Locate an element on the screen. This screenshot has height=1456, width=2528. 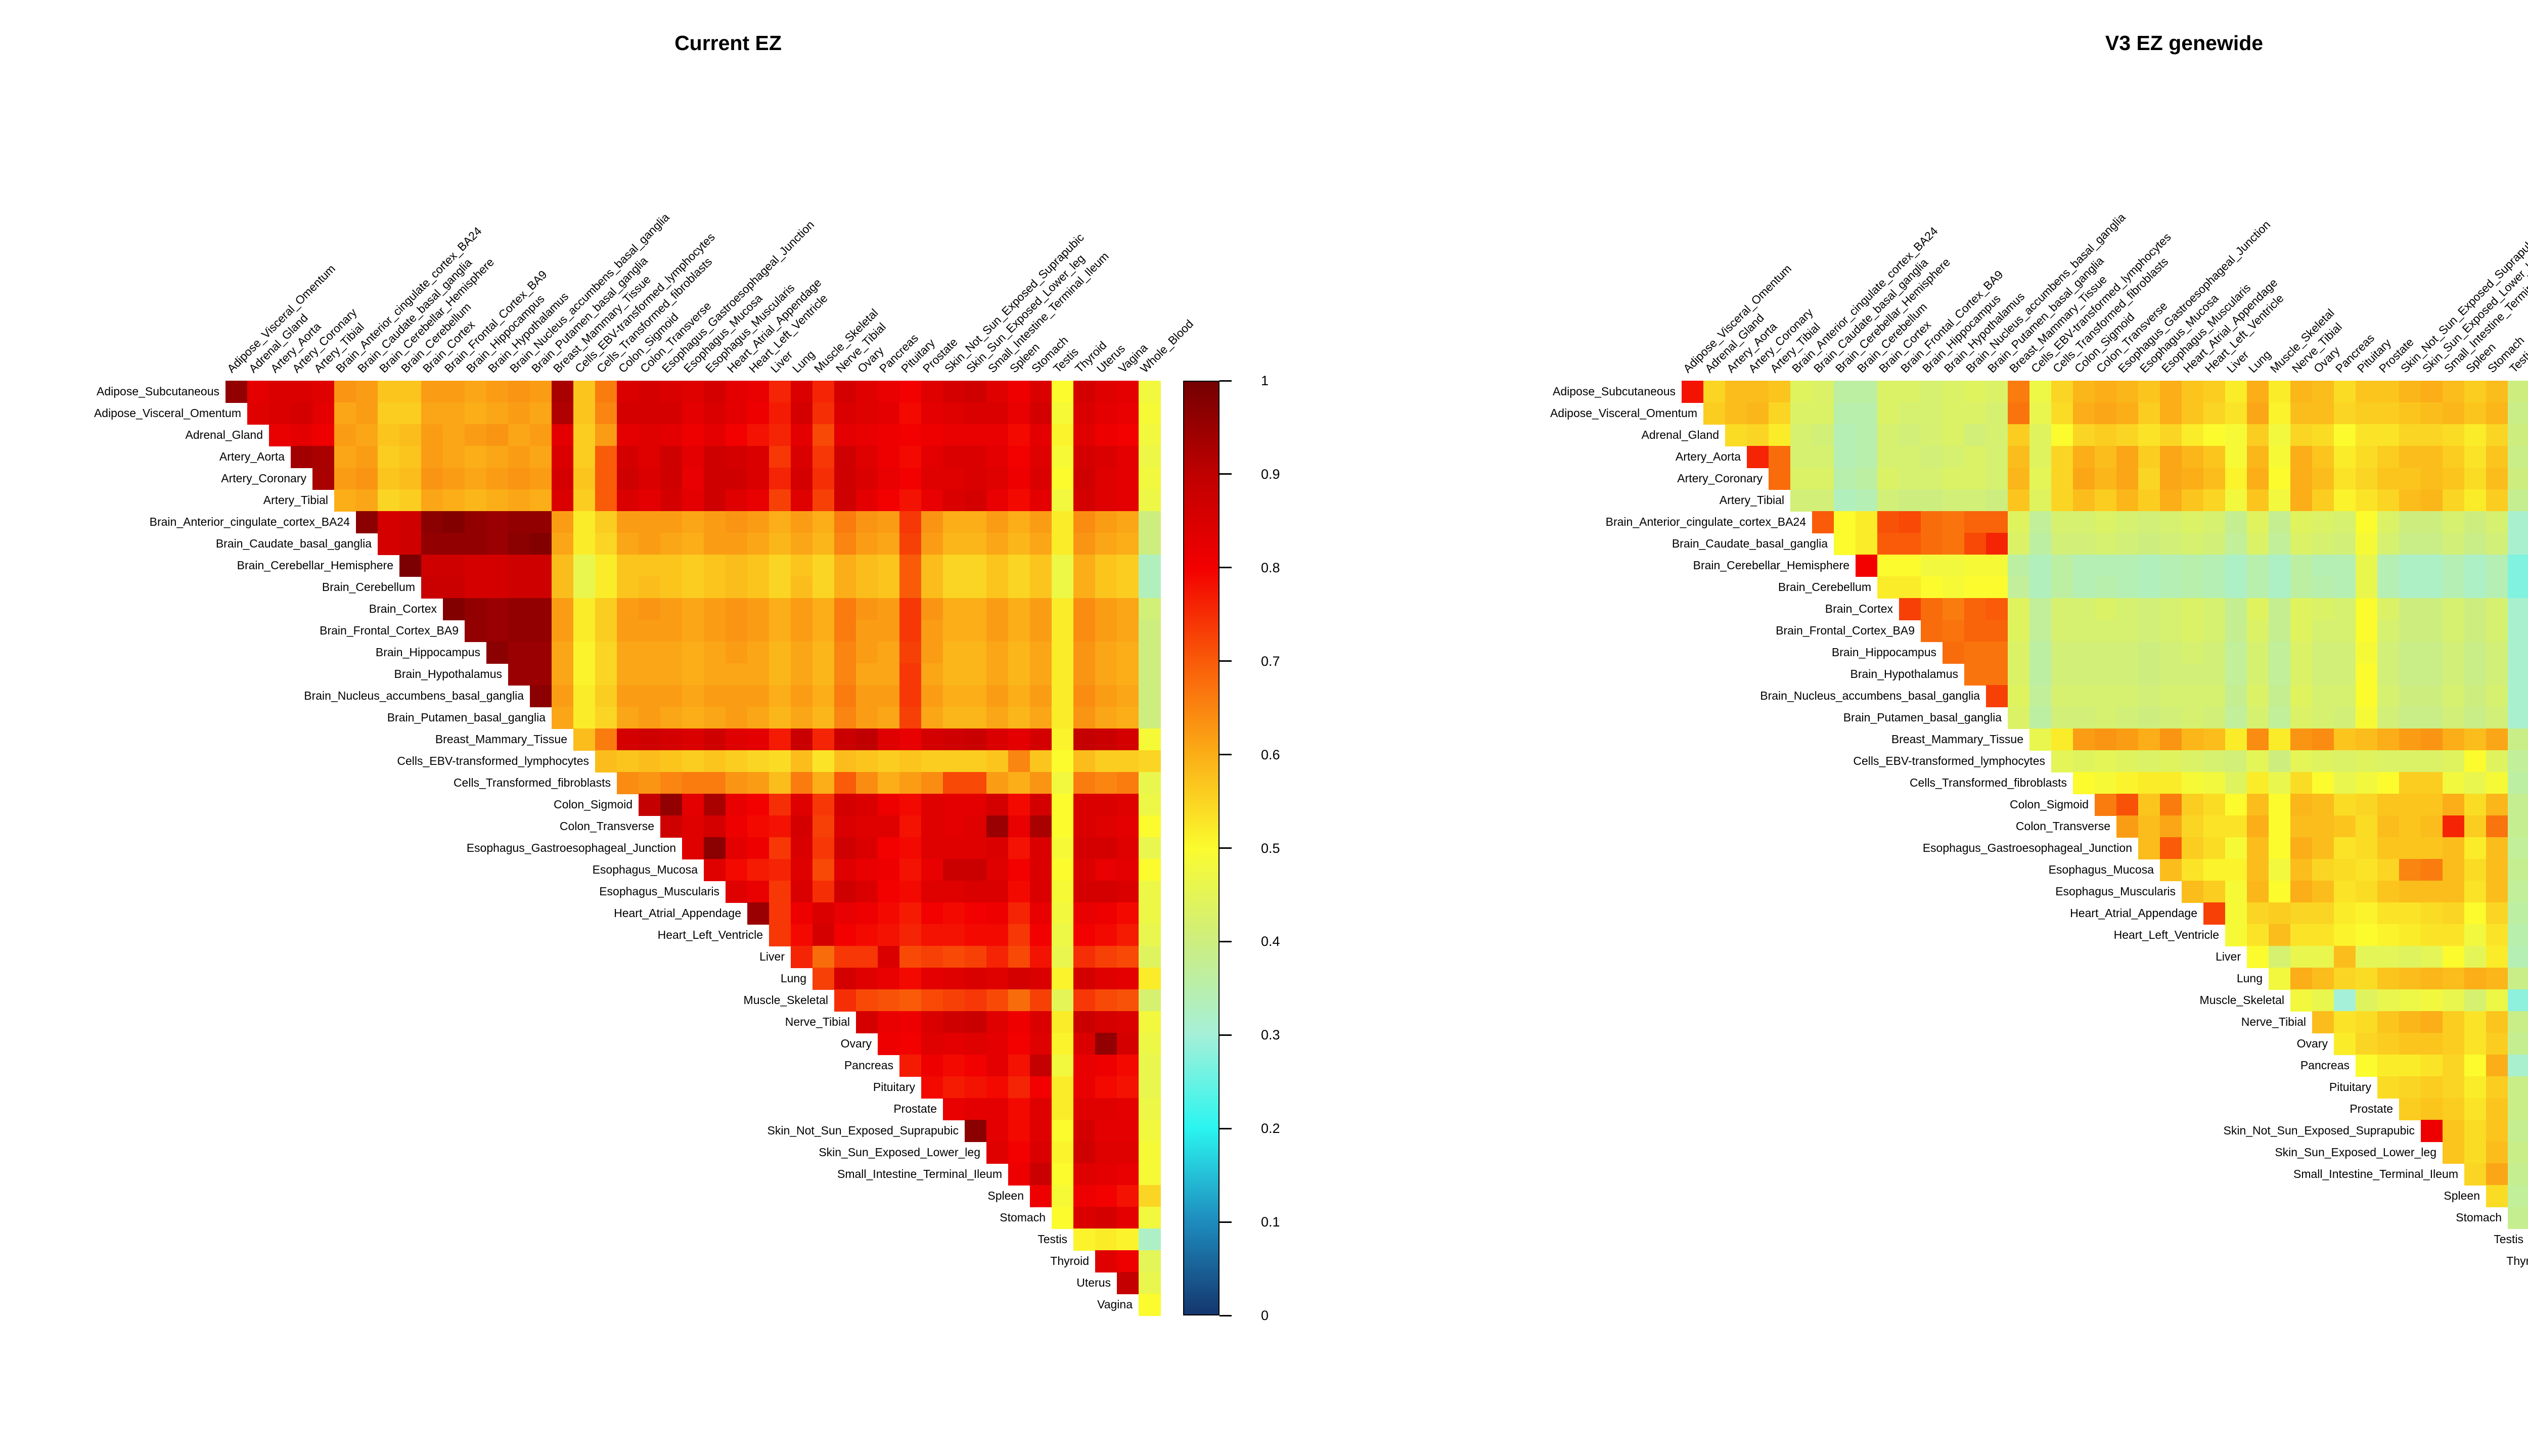
row-label: Cells_EBV-transformed_lymphocytes is located at coordinates (493, 760).